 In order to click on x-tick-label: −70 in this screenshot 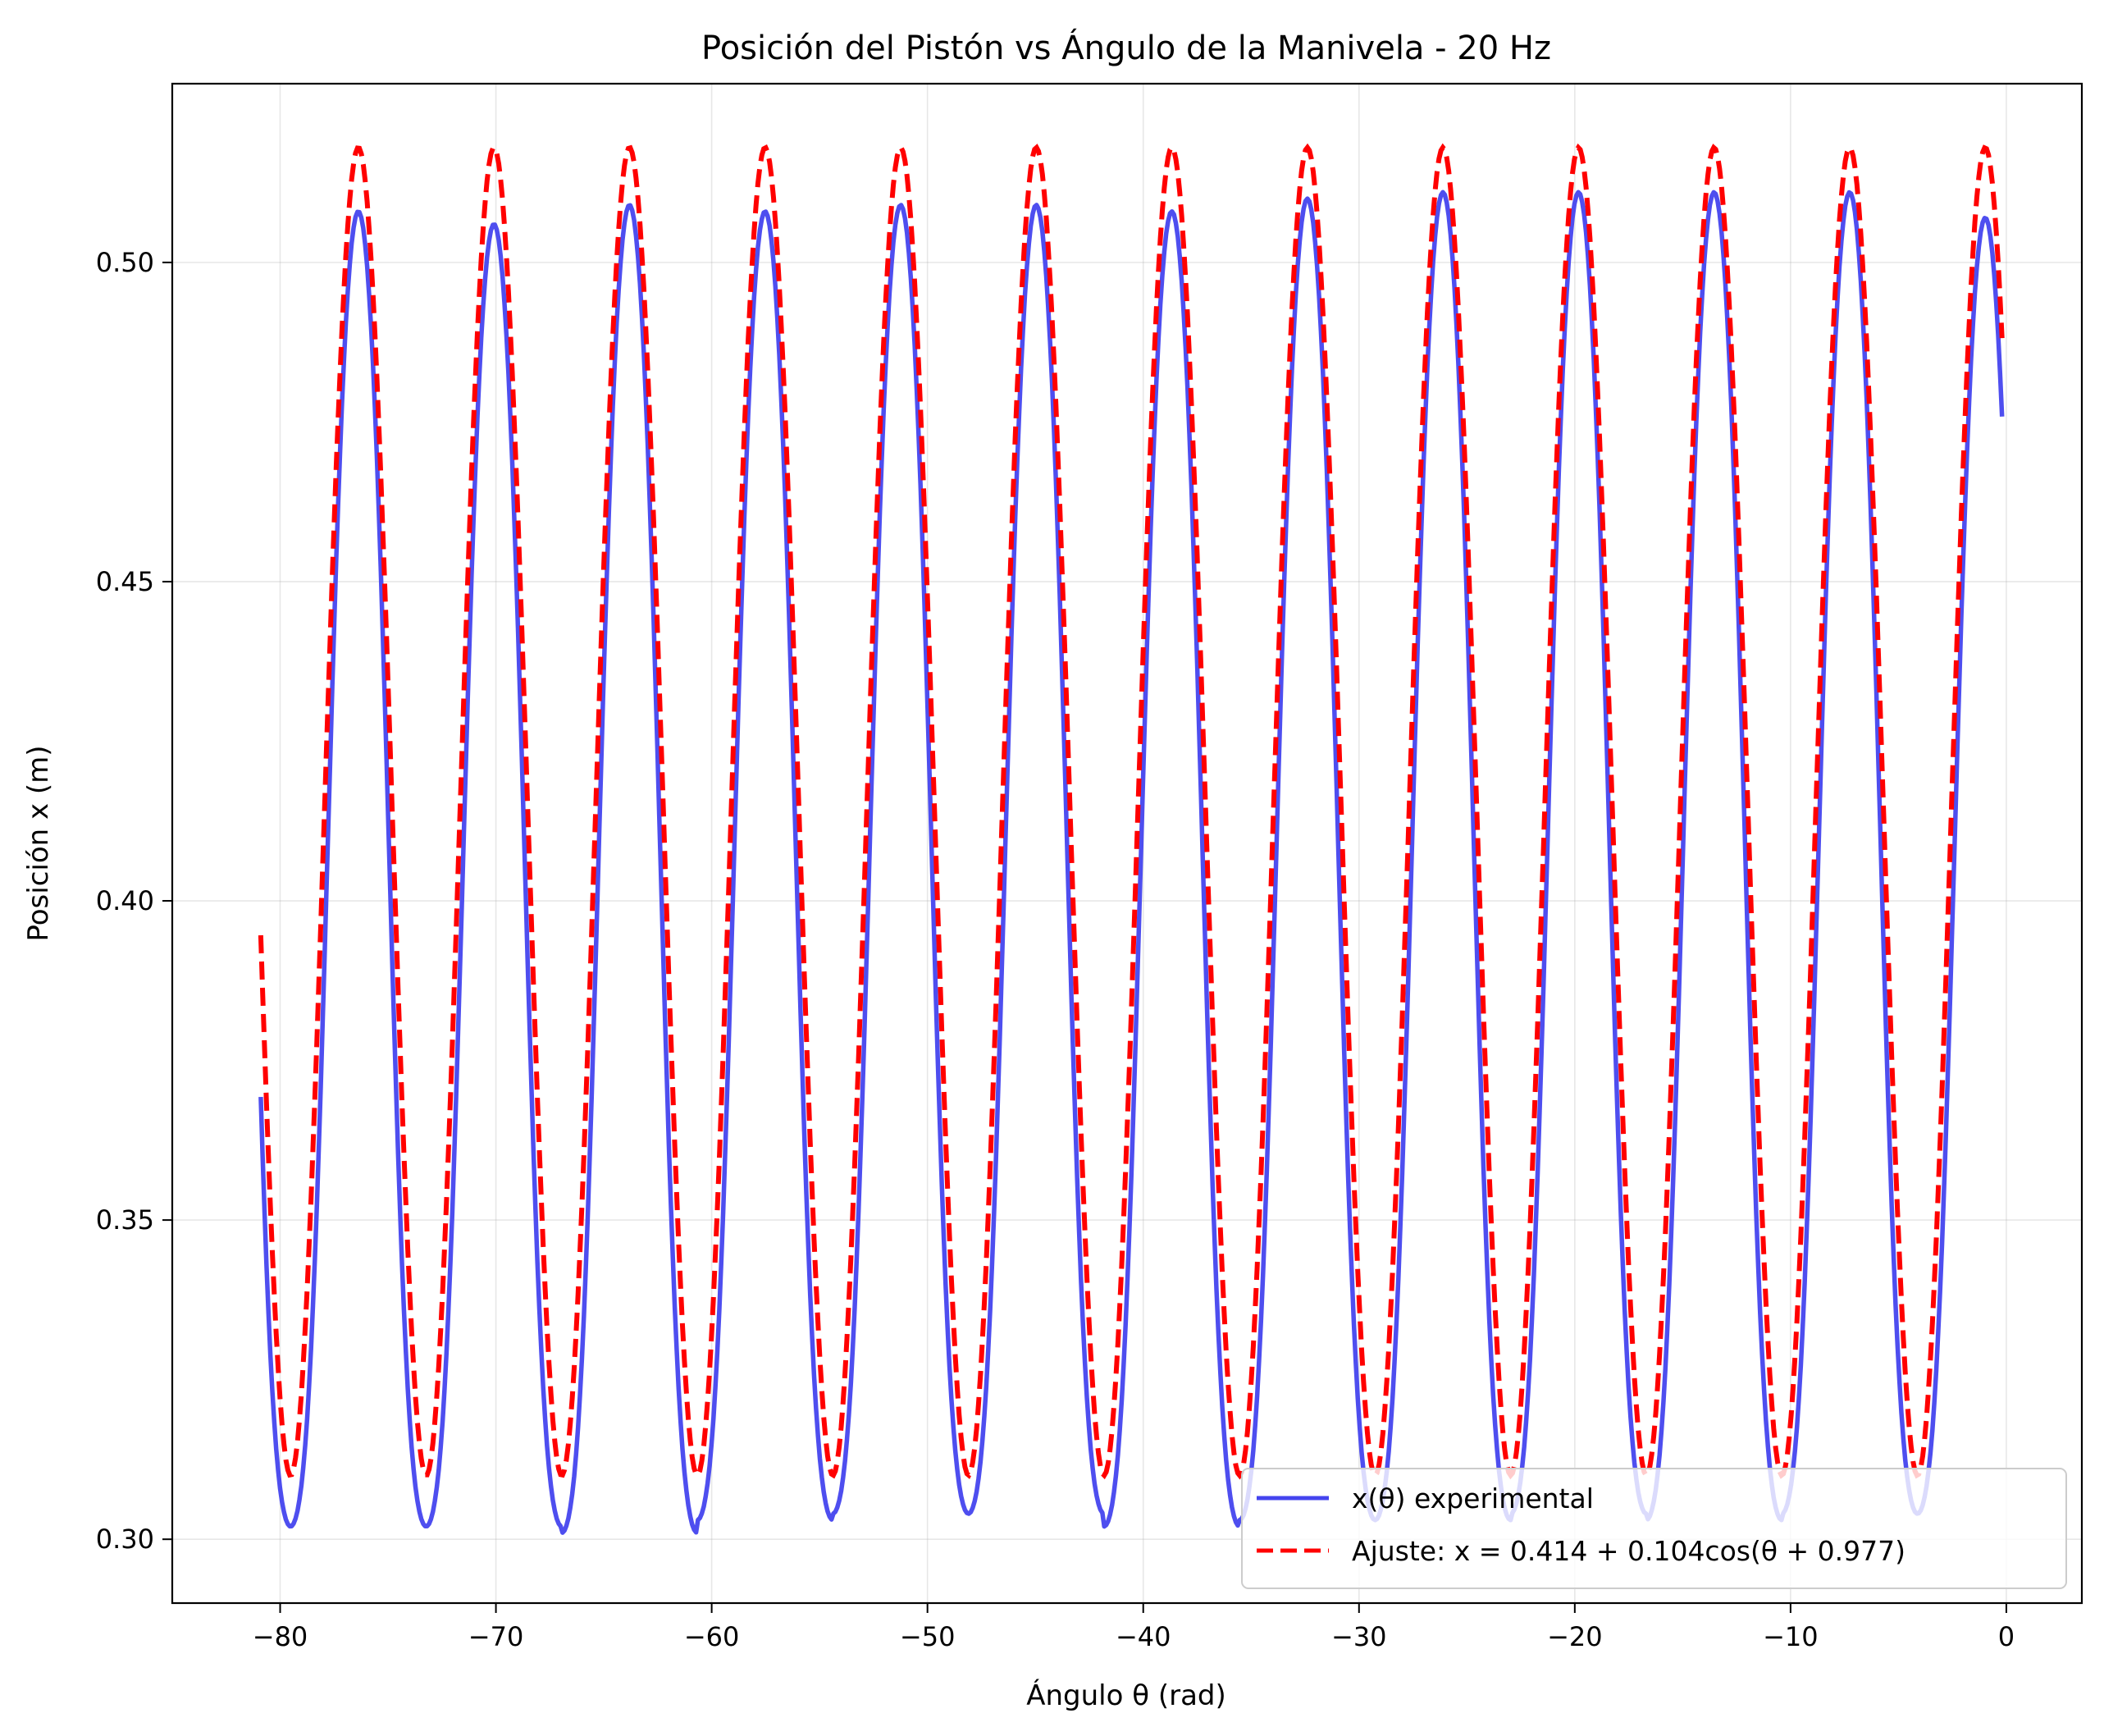, I will do `click(496, 1636)`.